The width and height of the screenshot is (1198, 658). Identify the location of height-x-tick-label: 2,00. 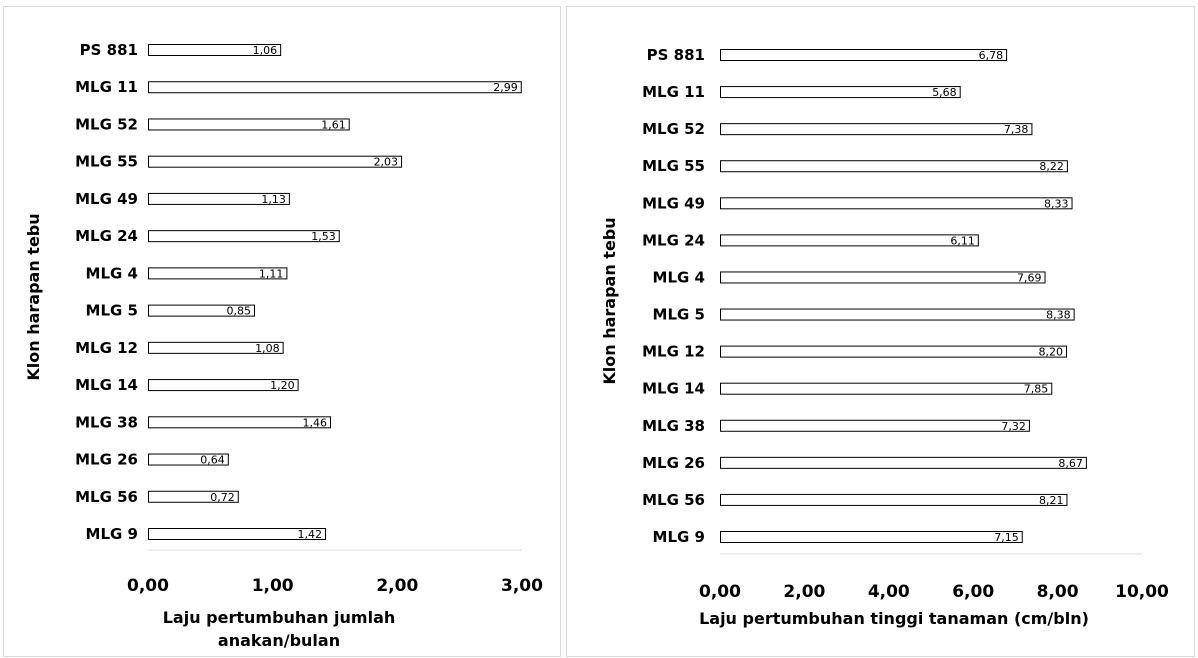
(804, 592).